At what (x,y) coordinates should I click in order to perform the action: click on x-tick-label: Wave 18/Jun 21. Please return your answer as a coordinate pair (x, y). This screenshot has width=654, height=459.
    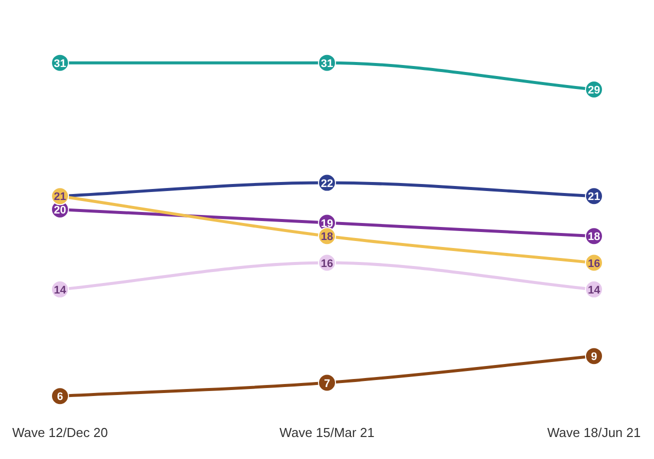
    Looking at the image, I should click on (594, 432).